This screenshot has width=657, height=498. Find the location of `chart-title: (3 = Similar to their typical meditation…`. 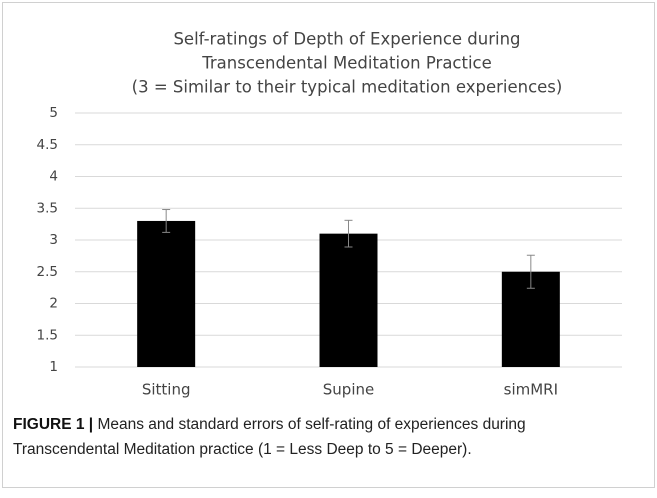

chart-title: (3 = Similar to their typical meditation… is located at coordinates (347, 87).